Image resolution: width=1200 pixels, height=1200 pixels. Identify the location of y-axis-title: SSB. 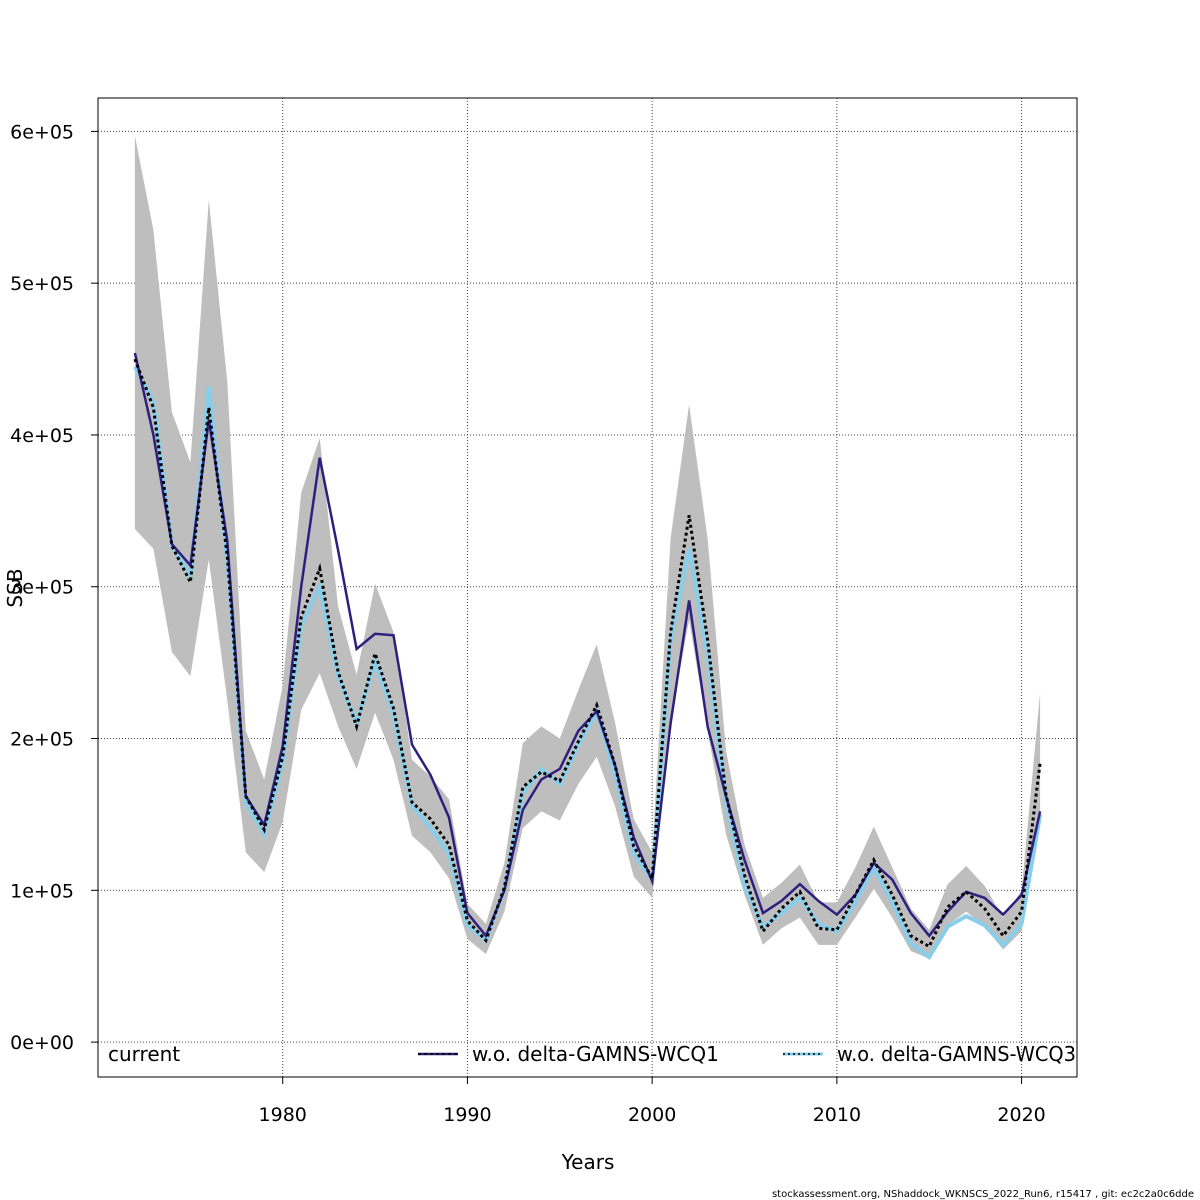
(15, 587).